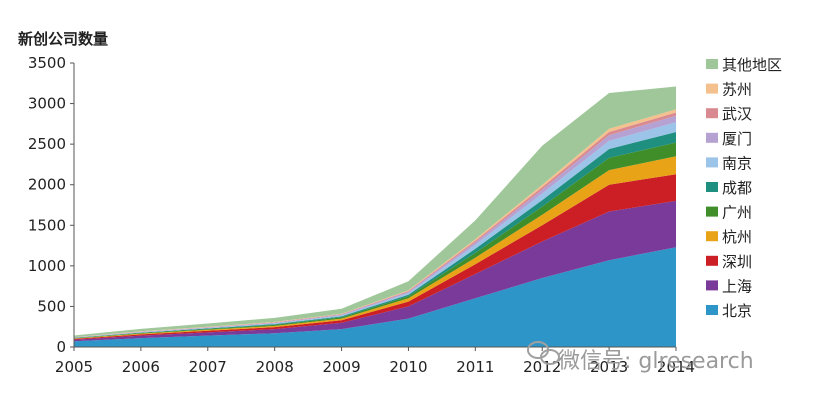 The width and height of the screenshot is (820, 404). What do you see at coordinates (63, 39) in the screenshot?
I see `y-axis-title: 新创公司数量` at bounding box center [63, 39].